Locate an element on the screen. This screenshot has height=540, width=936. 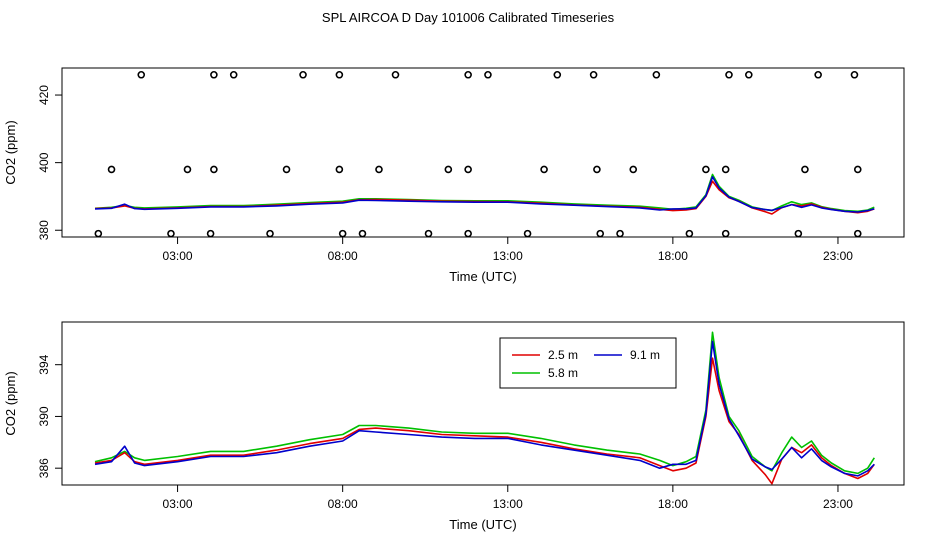
bottom-x-tick-label: 23:00 is located at coordinates (838, 504).